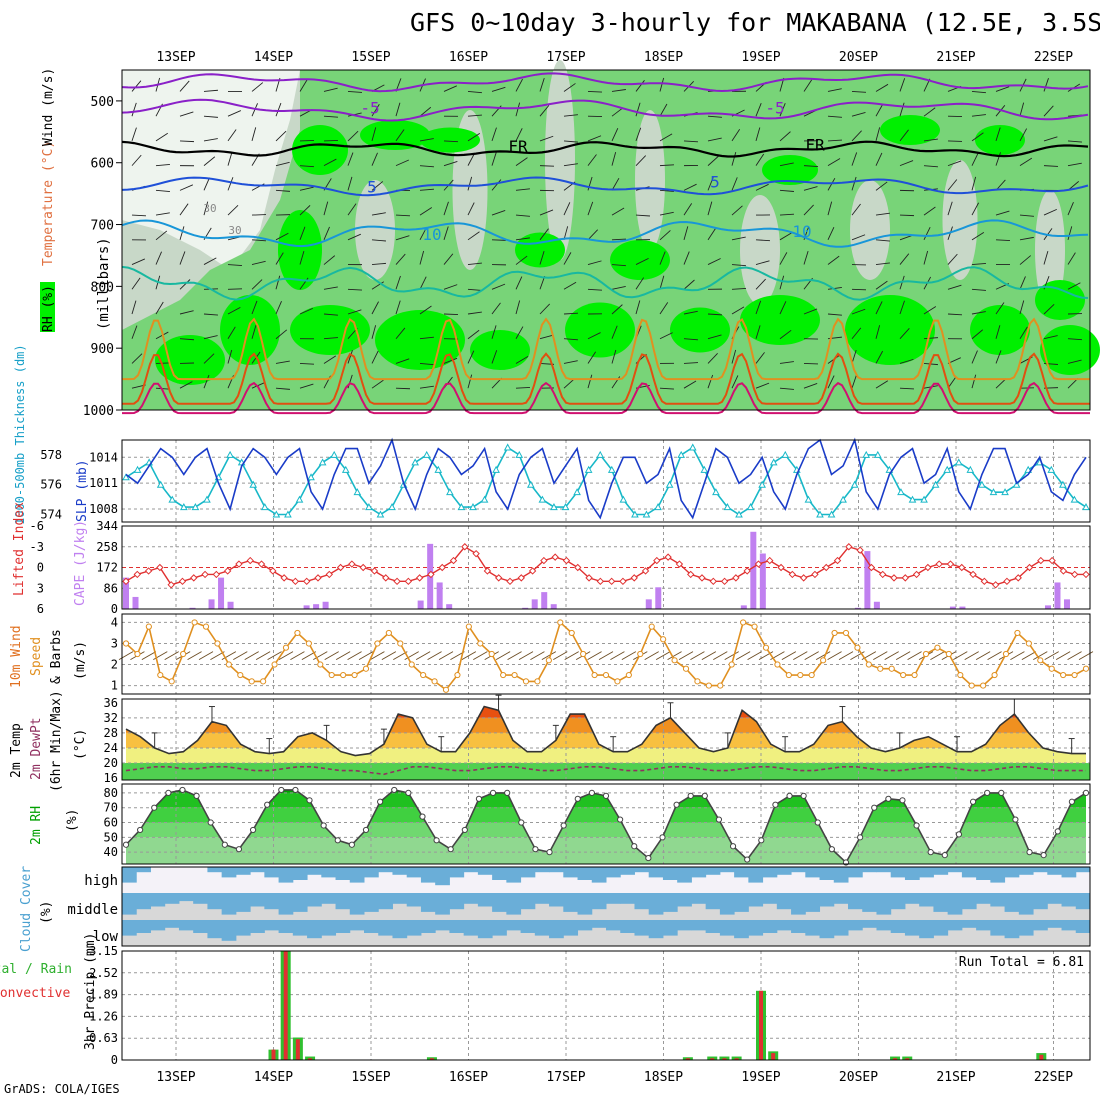  I want to click on rh-dry-patch, so click(960, 220).